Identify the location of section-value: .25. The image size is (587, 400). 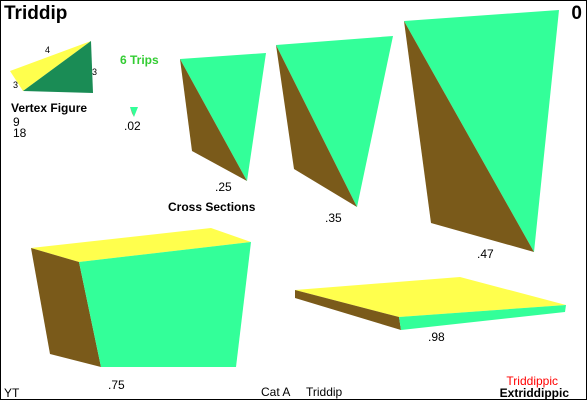
(223, 187).